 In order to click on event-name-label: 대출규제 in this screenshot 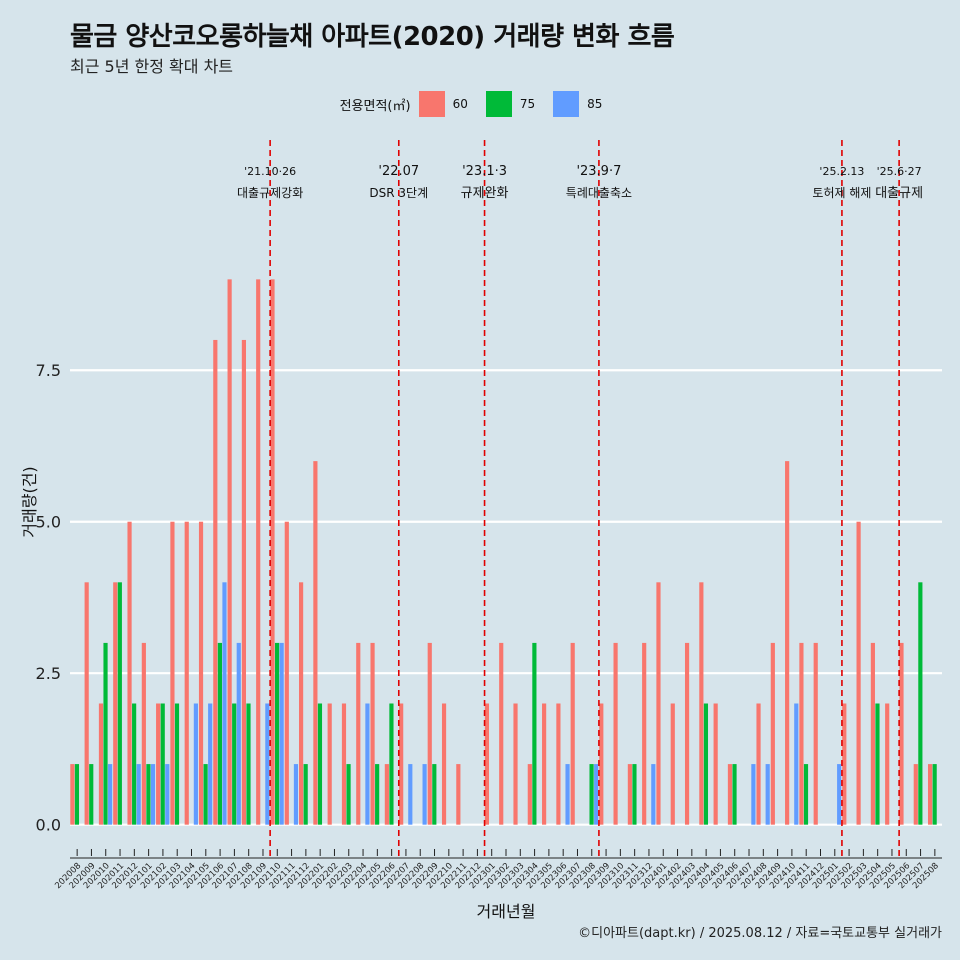, I will do `click(899, 193)`.